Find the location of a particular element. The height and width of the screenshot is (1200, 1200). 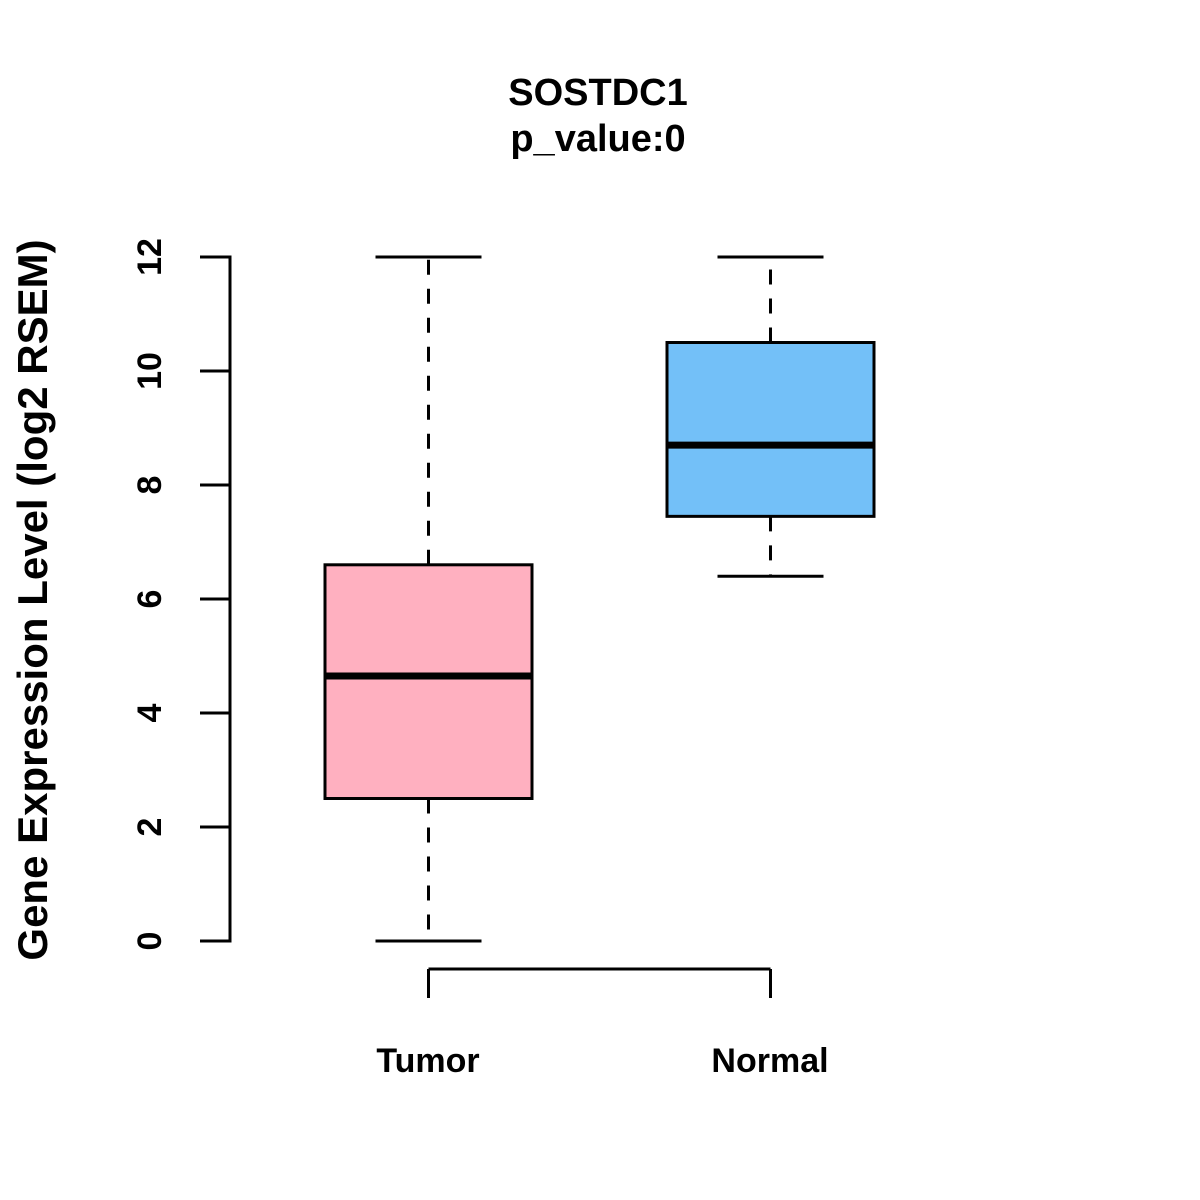

box-tumor is located at coordinates (428, 681).